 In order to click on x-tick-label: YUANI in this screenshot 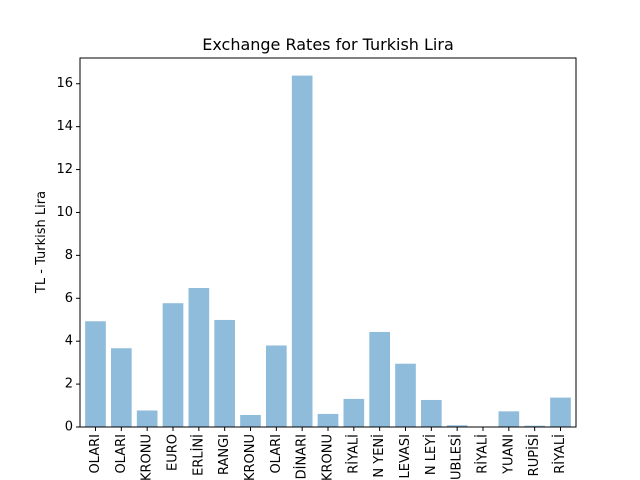, I will do `click(508, 454)`.